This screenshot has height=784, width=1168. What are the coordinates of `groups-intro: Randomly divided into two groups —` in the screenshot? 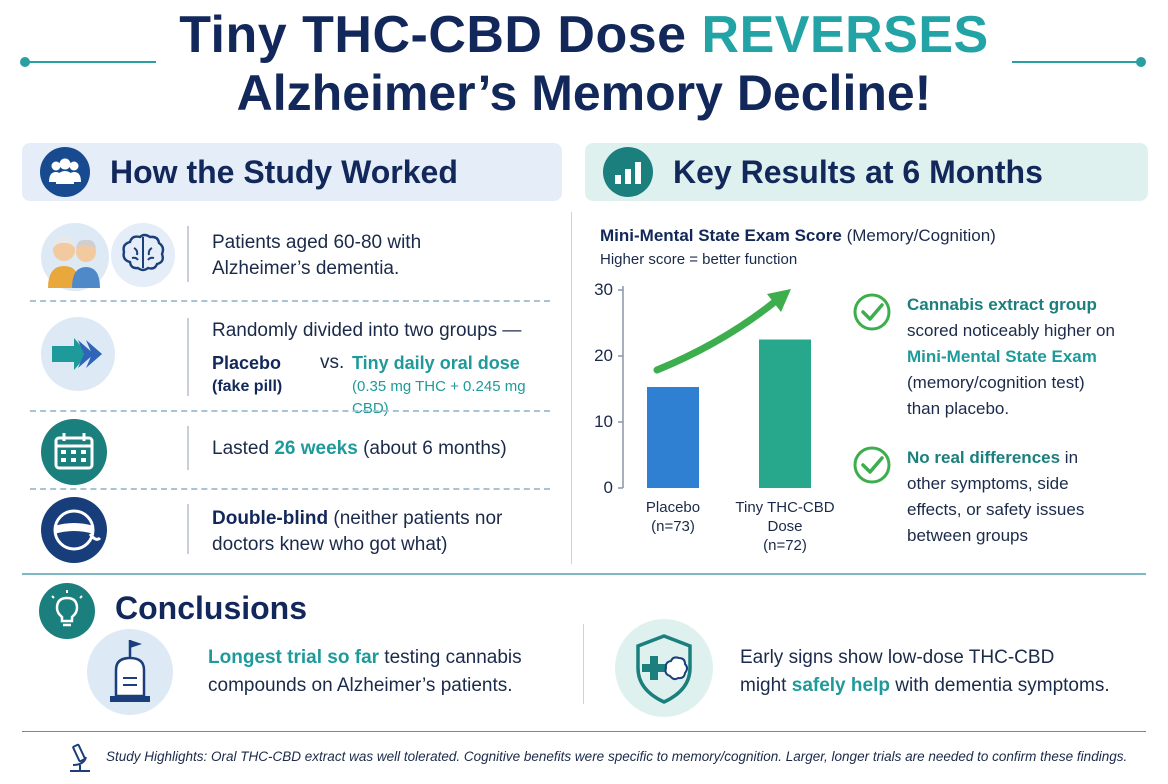 It's located at (367, 330).